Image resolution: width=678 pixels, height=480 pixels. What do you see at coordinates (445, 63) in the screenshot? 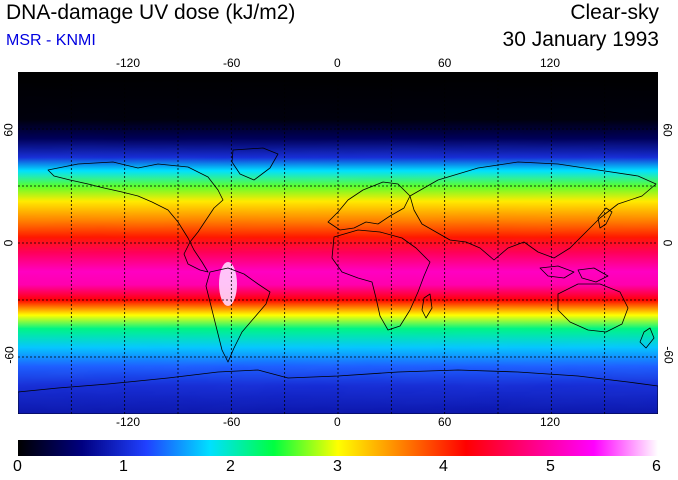
I see `lon-tick-top: 60` at bounding box center [445, 63].